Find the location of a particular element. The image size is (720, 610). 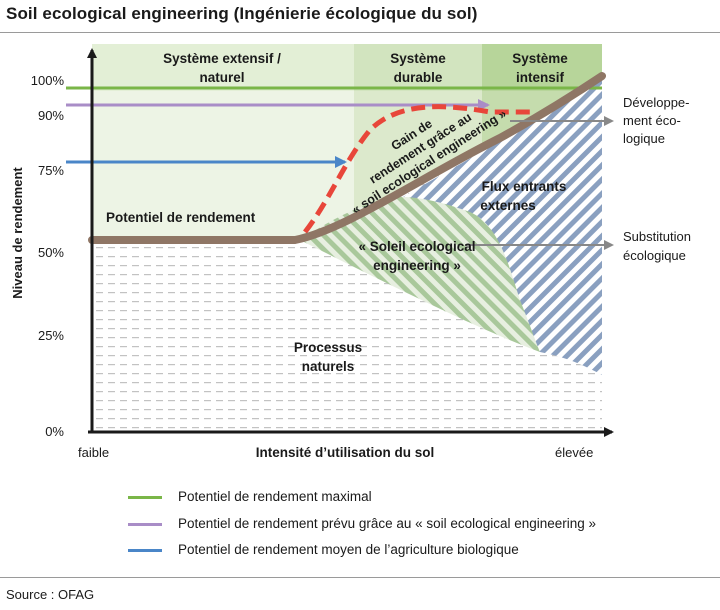

zone-extensive-label: naturel is located at coordinates (221, 77).